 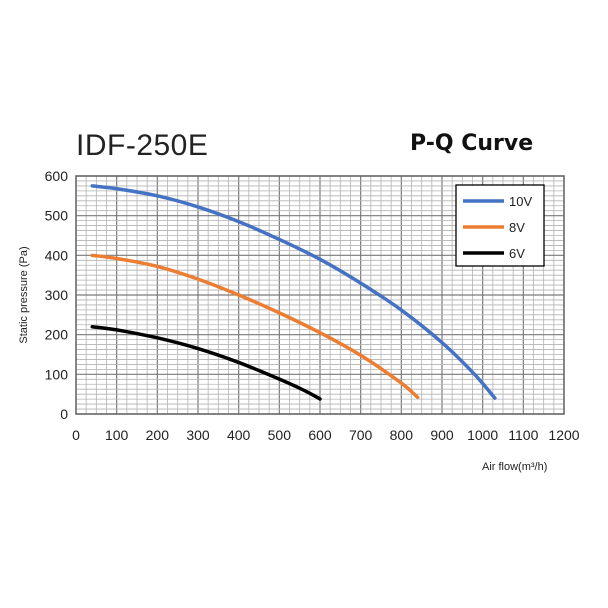 What do you see at coordinates (239, 435) in the screenshot?
I see `x-tick-label: 400` at bounding box center [239, 435].